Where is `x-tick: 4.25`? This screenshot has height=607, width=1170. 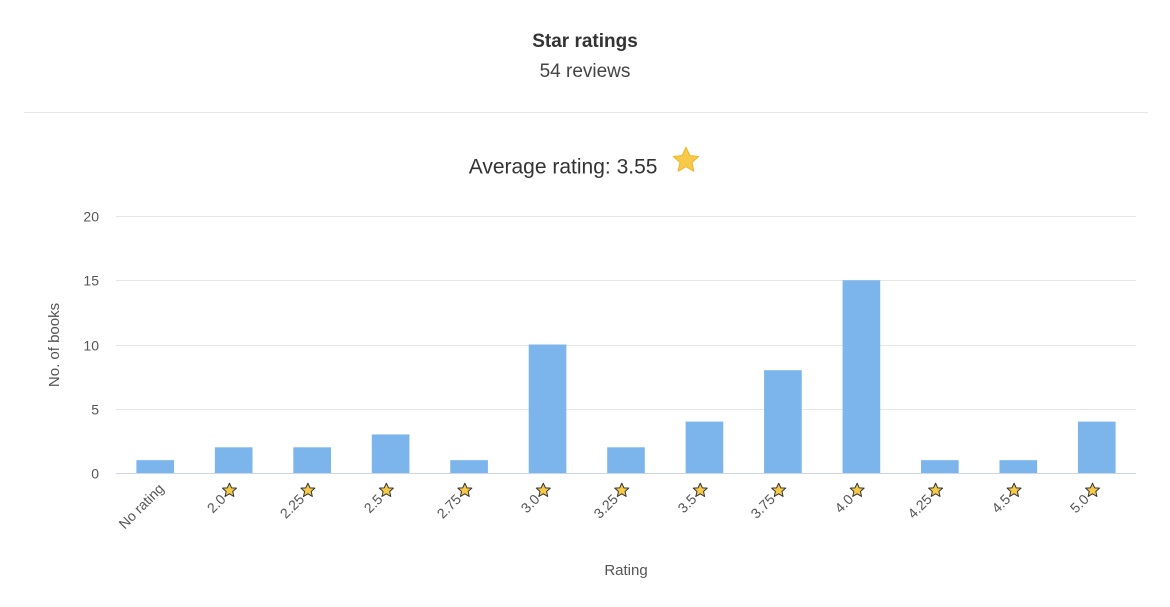
x-tick: 4.25 is located at coordinates (924, 502).